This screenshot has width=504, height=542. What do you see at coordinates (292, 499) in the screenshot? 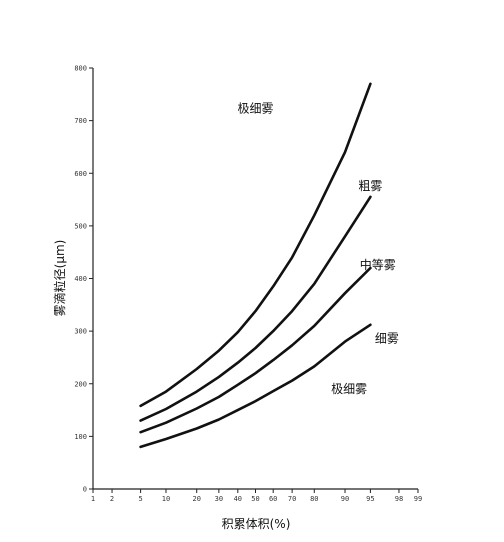
I see `x-tick-label: 70` at bounding box center [292, 499].